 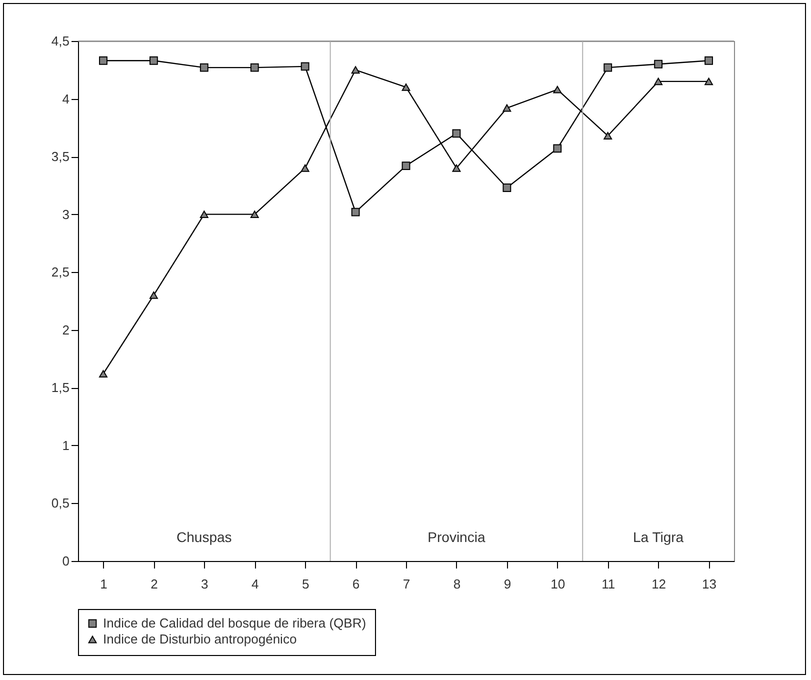 What do you see at coordinates (66, 561) in the screenshot?
I see `y-tick-label: 0` at bounding box center [66, 561].